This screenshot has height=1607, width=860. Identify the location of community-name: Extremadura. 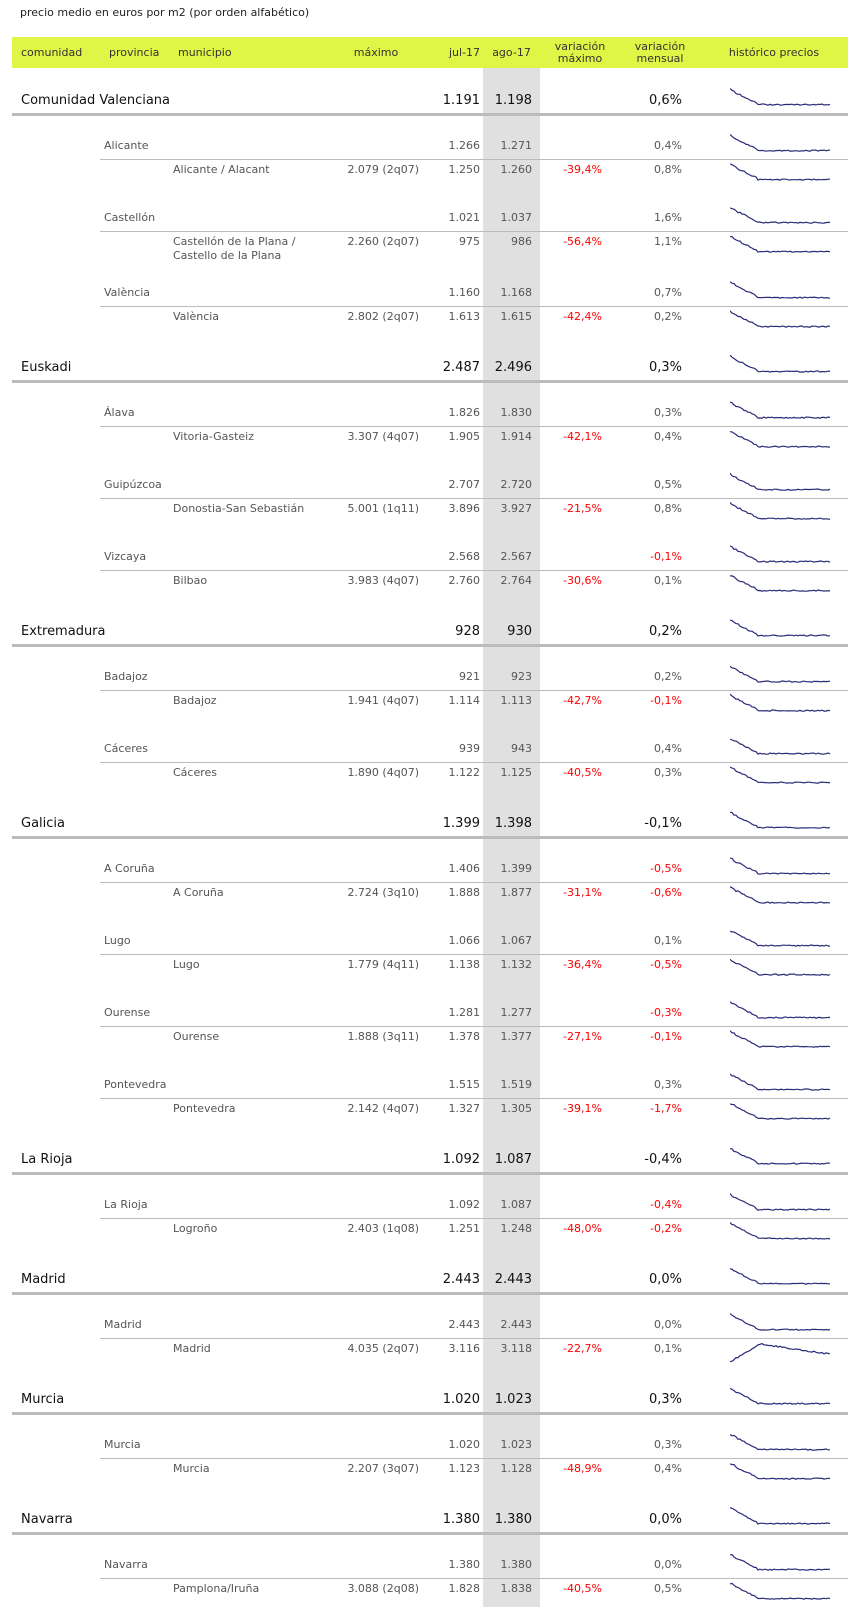
(56, 622).